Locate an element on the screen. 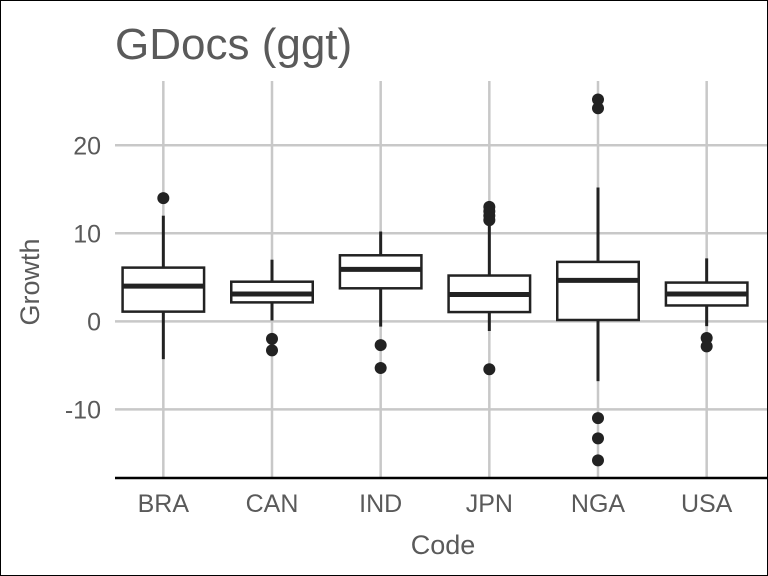 The image size is (768, 576). y-axis-label: Growth is located at coordinates (30, 281).